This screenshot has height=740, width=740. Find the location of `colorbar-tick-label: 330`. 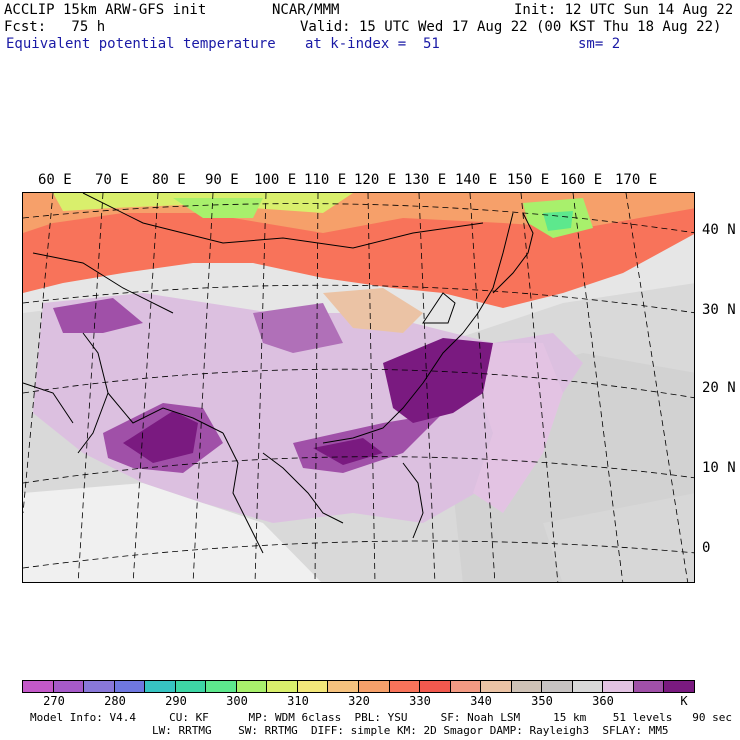

colorbar-tick-label: 330 is located at coordinates (420, 701).